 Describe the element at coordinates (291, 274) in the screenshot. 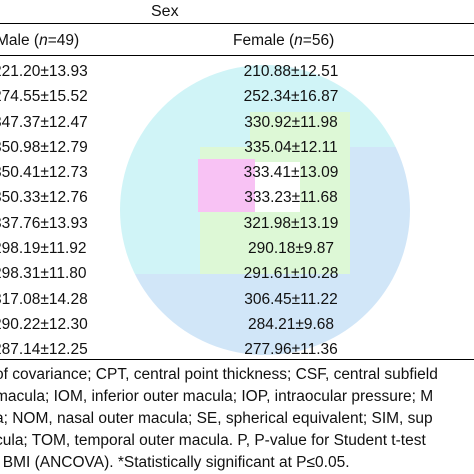

I see `female-value: 291.61±10.28` at that location.